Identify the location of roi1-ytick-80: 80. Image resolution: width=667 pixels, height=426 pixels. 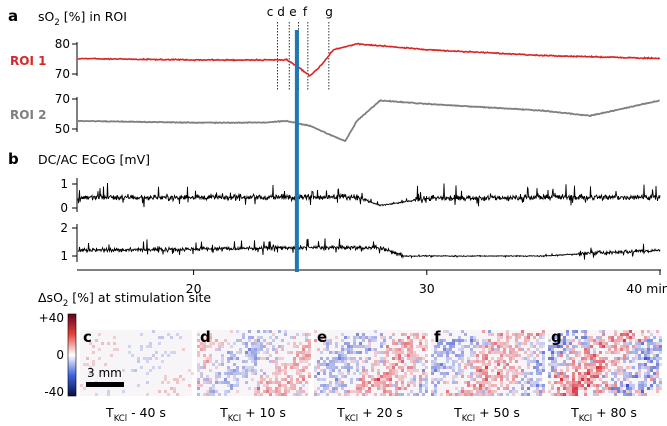
(62, 44).